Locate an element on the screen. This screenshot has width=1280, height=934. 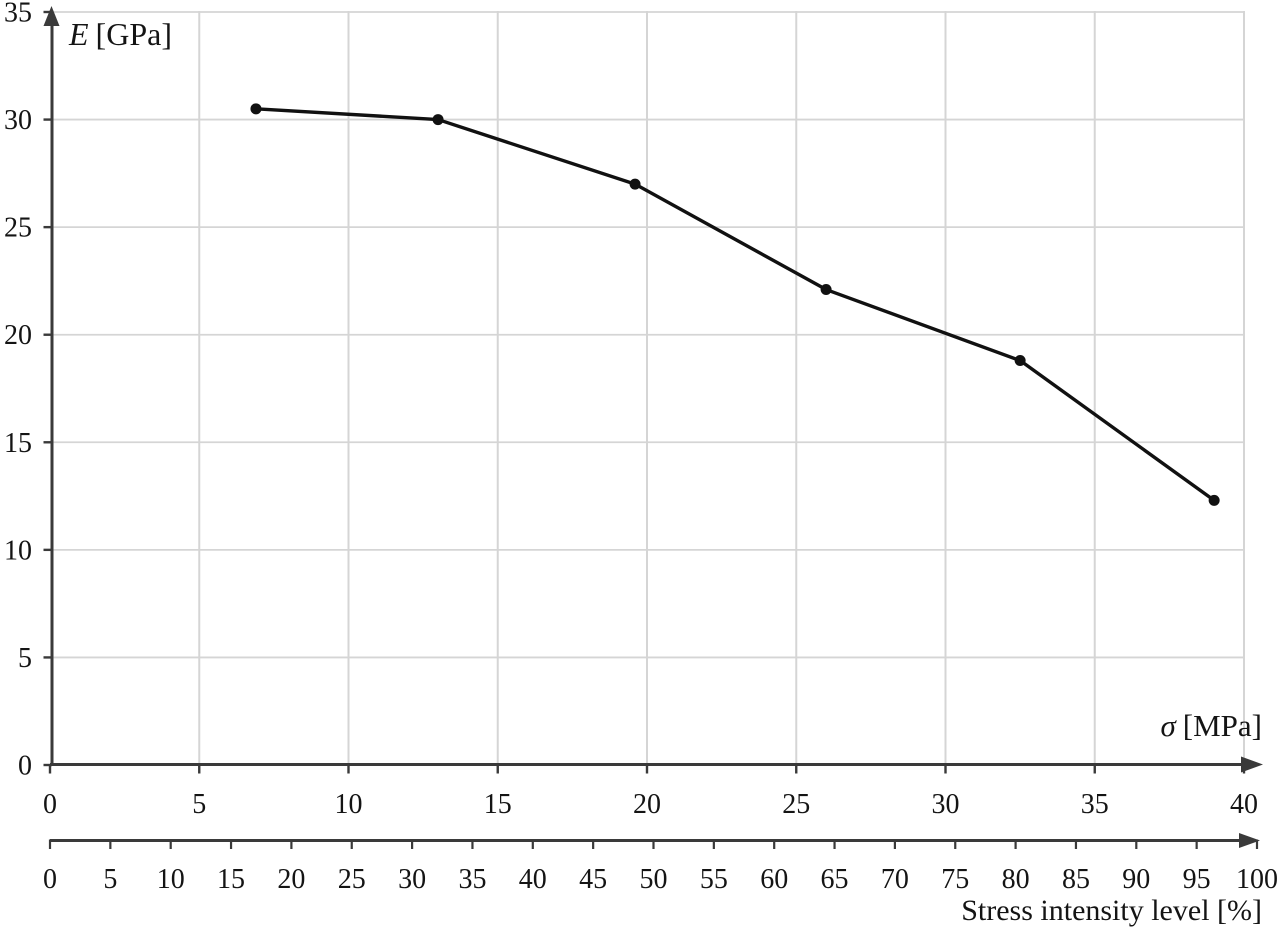
secondary-axis-tick-label: 15 is located at coordinates (231, 879).